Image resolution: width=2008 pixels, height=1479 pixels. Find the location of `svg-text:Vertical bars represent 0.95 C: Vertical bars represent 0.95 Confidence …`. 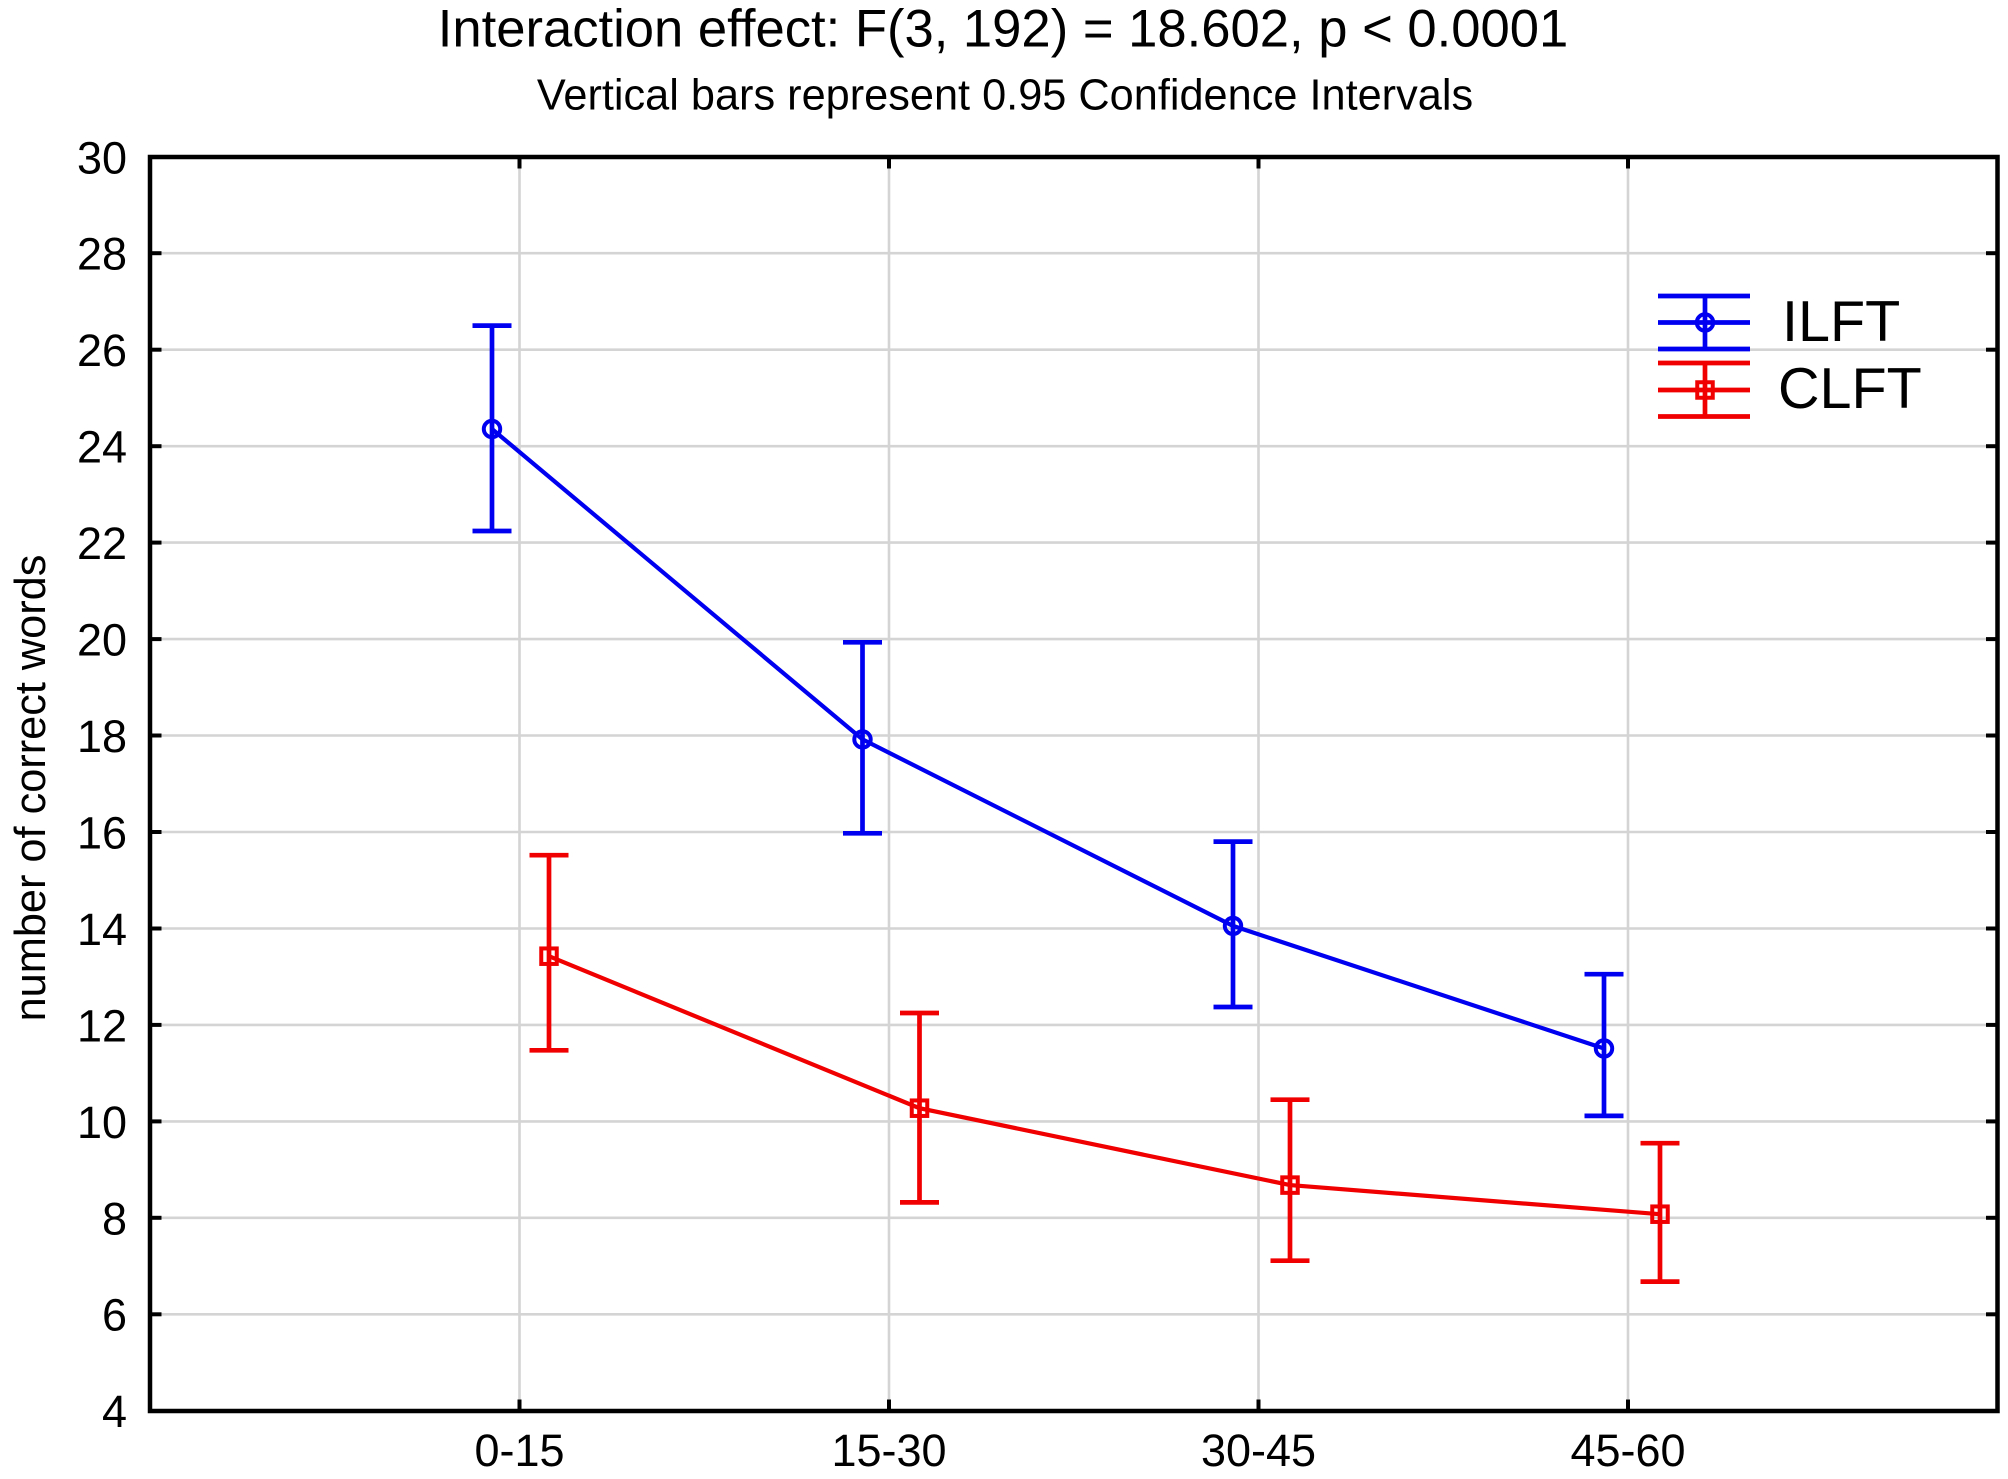

svg-text:Vertical bars represent 0.95 C: Vertical bars represent 0.95 Confidence … is located at coordinates (1005, 96).